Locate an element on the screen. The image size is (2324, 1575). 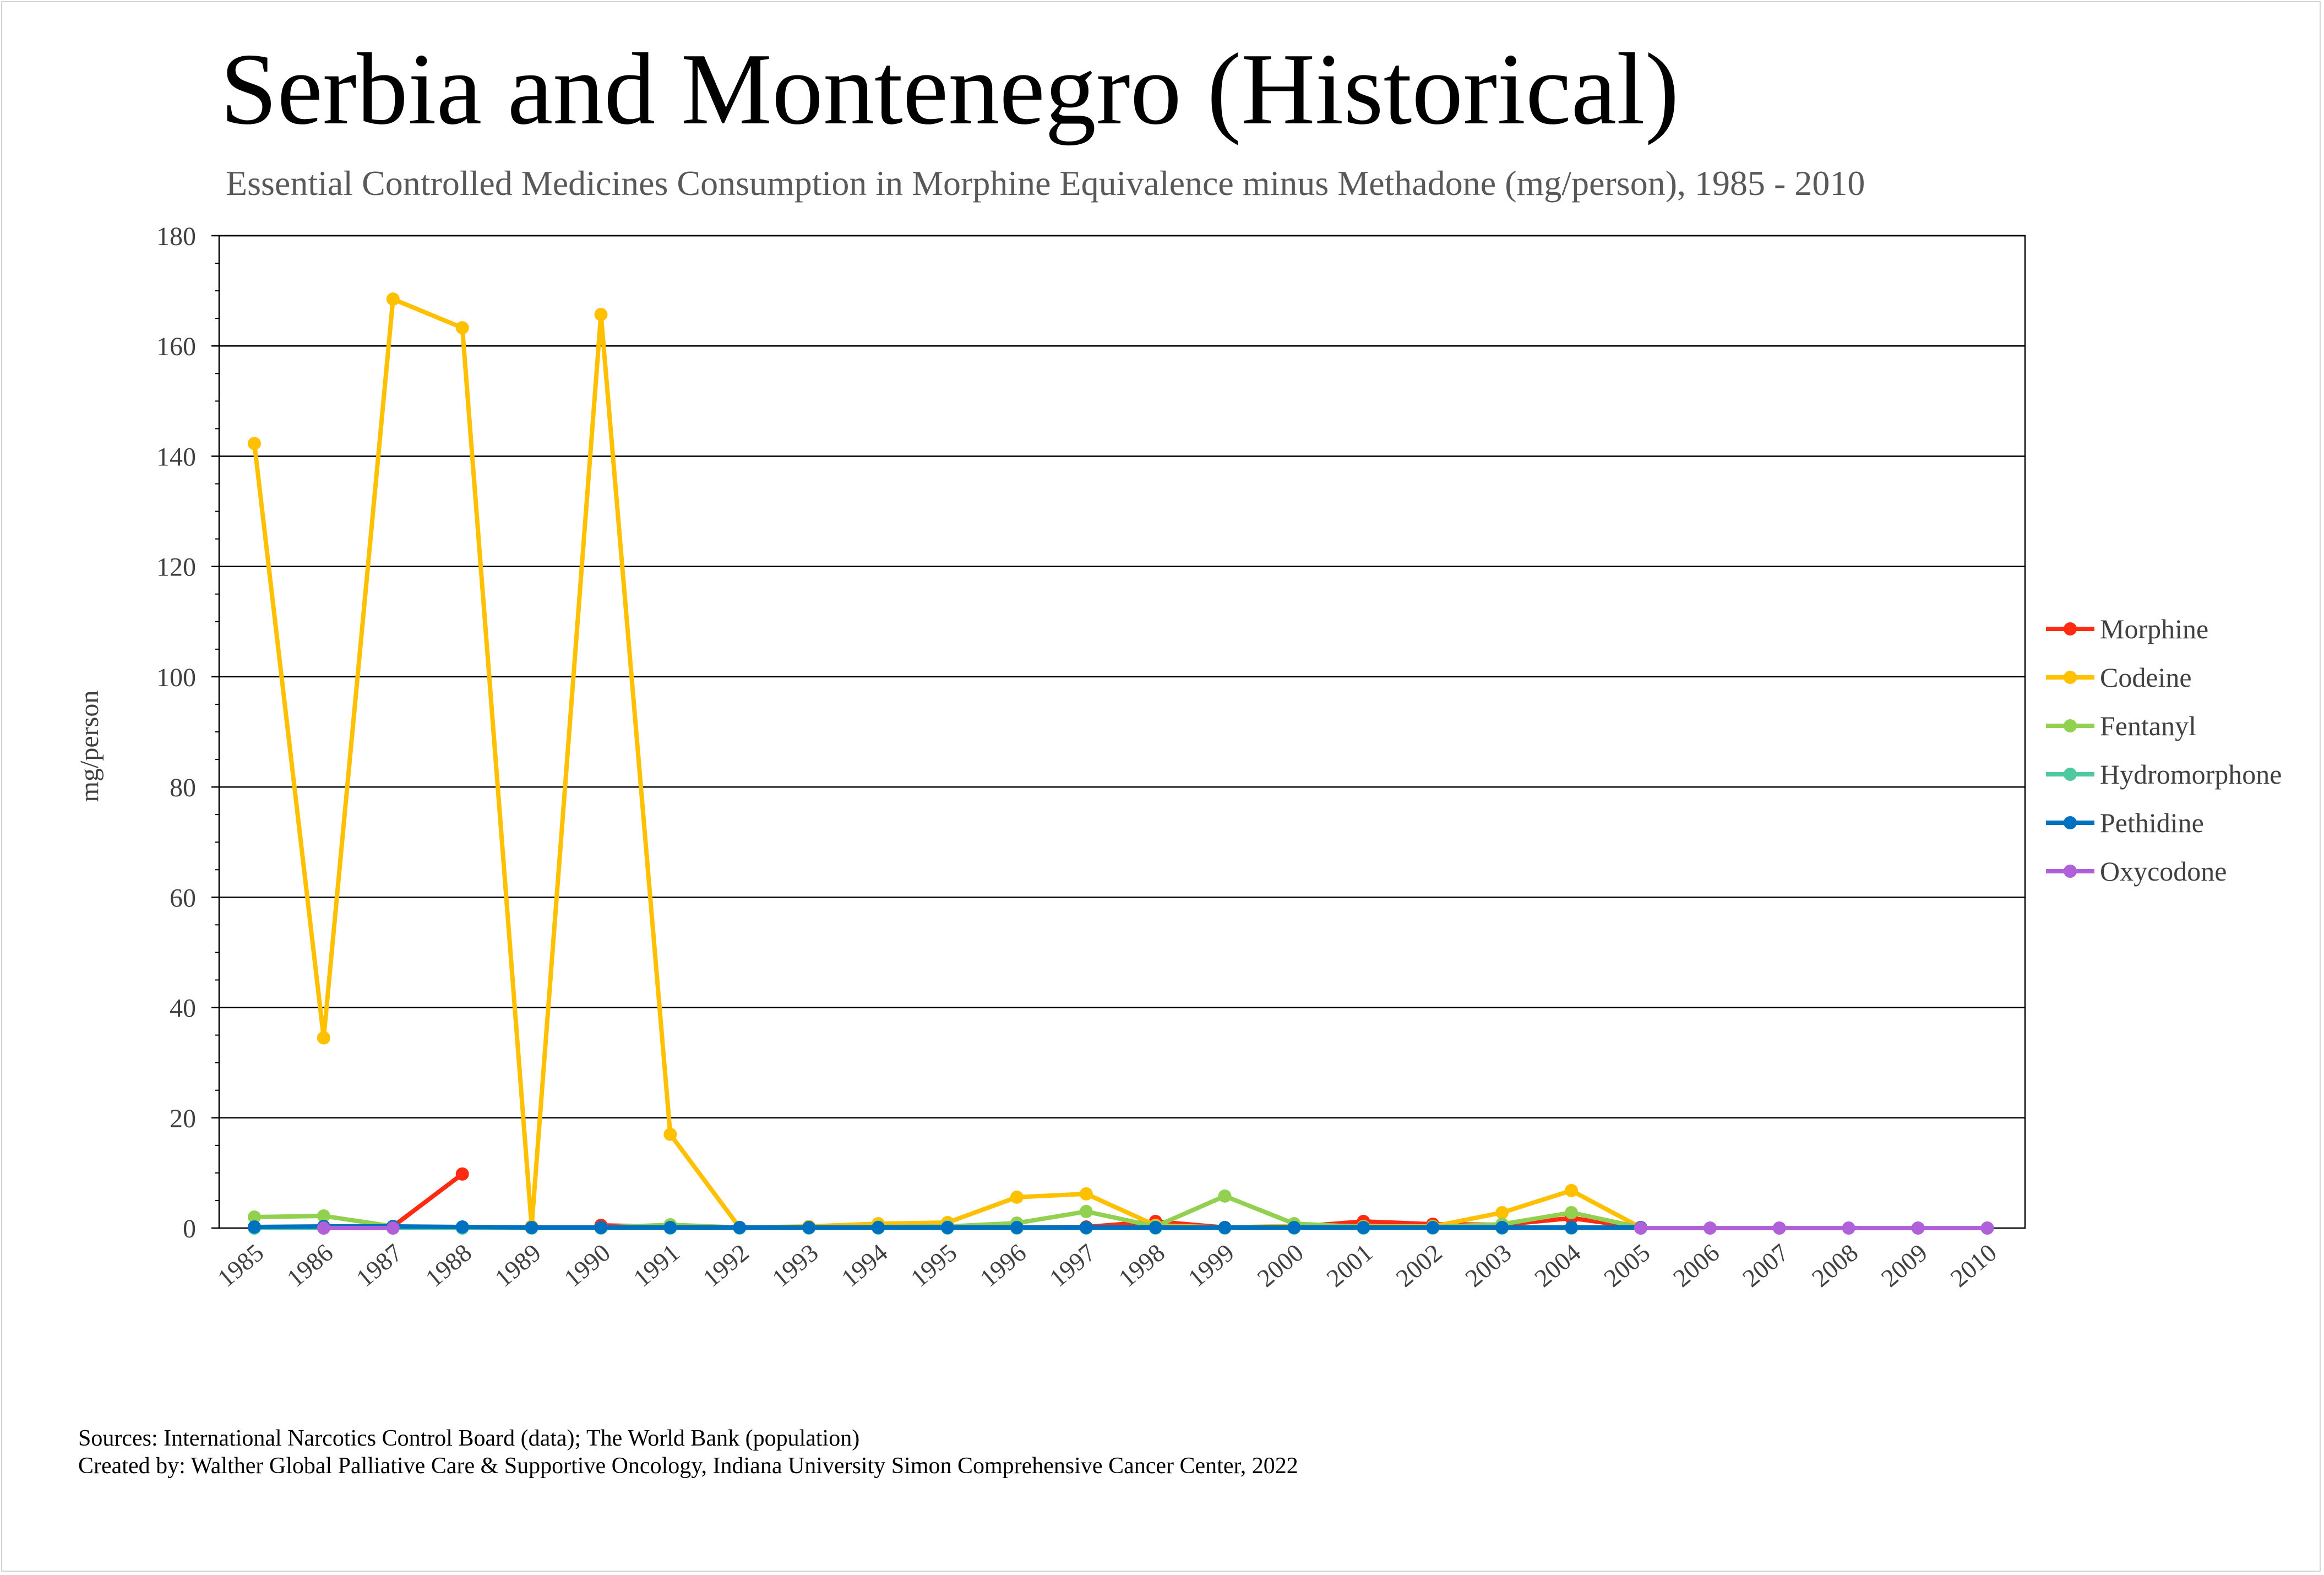
chart-title: Serbia and Montenegro (Historical) is located at coordinates (949, 89).